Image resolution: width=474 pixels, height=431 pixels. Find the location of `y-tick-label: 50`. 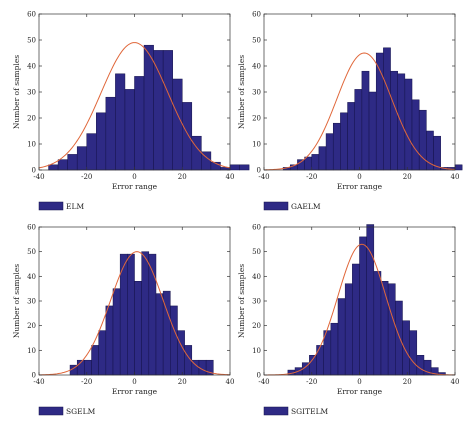

y-tick-label: 50 is located at coordinates (256, 41).